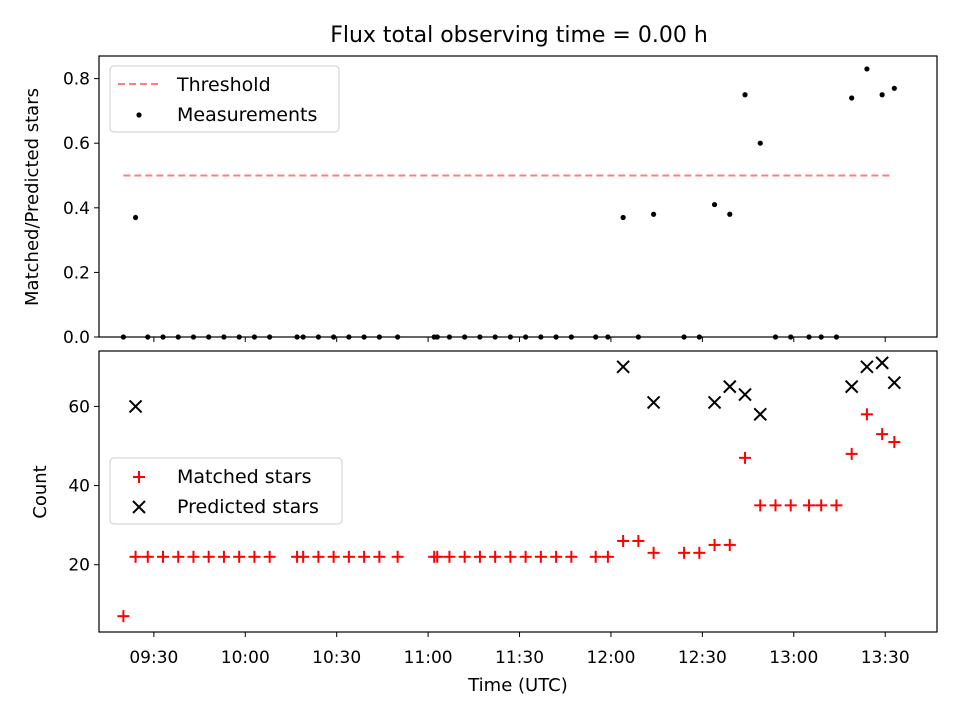  Describe the element at coordinates (519, 658) in the screenshot. I see `bottom-x-tick-label: 11:30` at that location.